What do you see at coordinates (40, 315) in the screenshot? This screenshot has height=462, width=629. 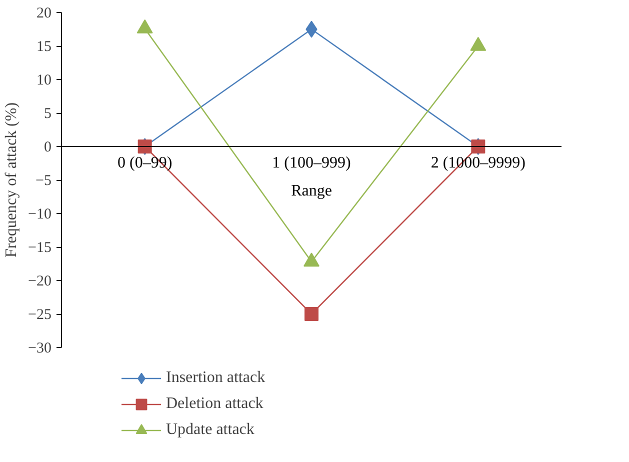 I see `y-tick-label: −25` at bounding box center [40, 315].